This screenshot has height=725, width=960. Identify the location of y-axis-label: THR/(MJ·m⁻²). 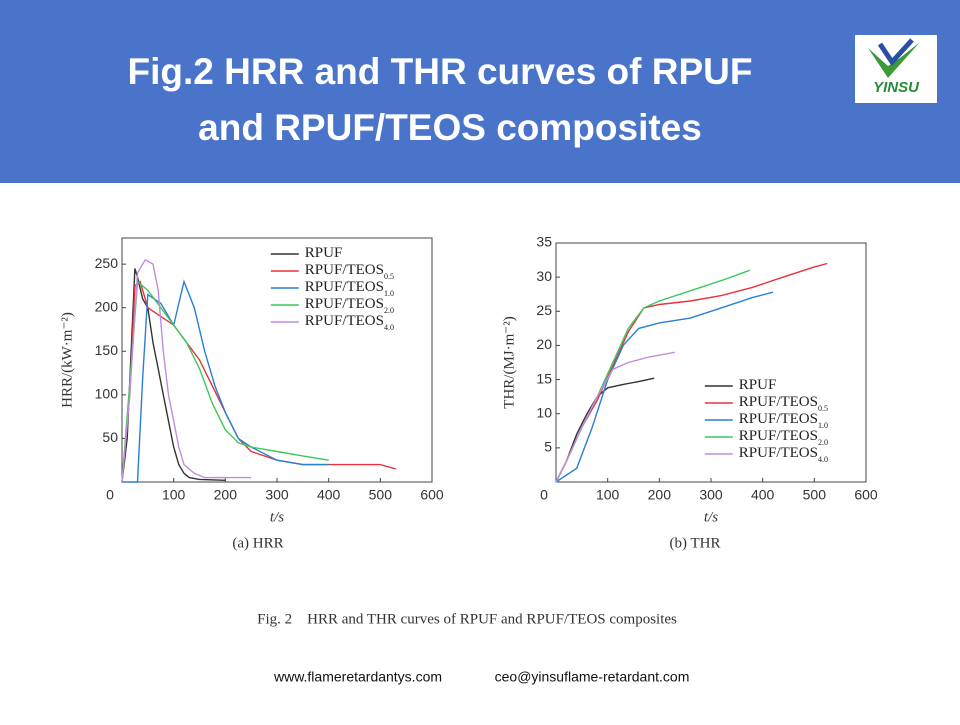
(509, 362).